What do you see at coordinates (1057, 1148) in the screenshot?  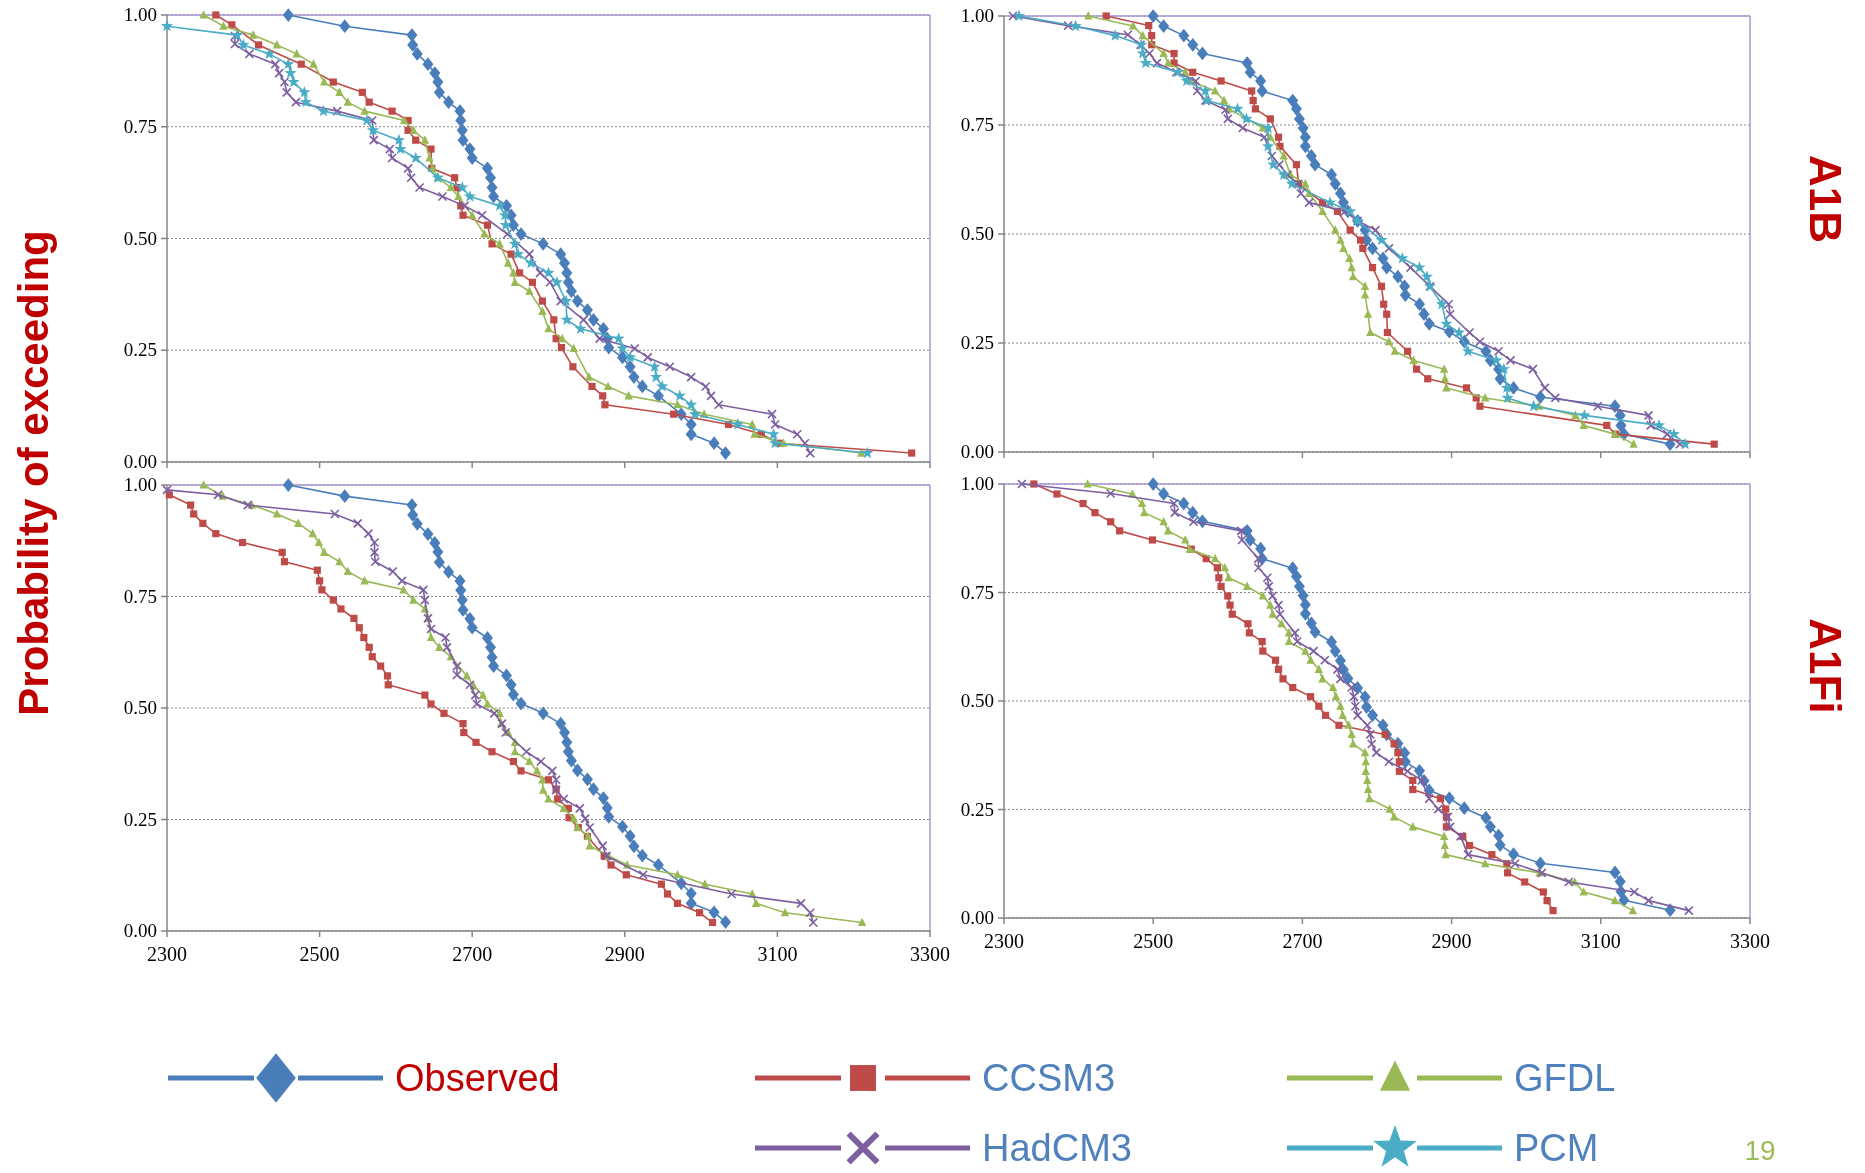 I see `legend-label: HadCM3` at bounding box center [1057, 1148].